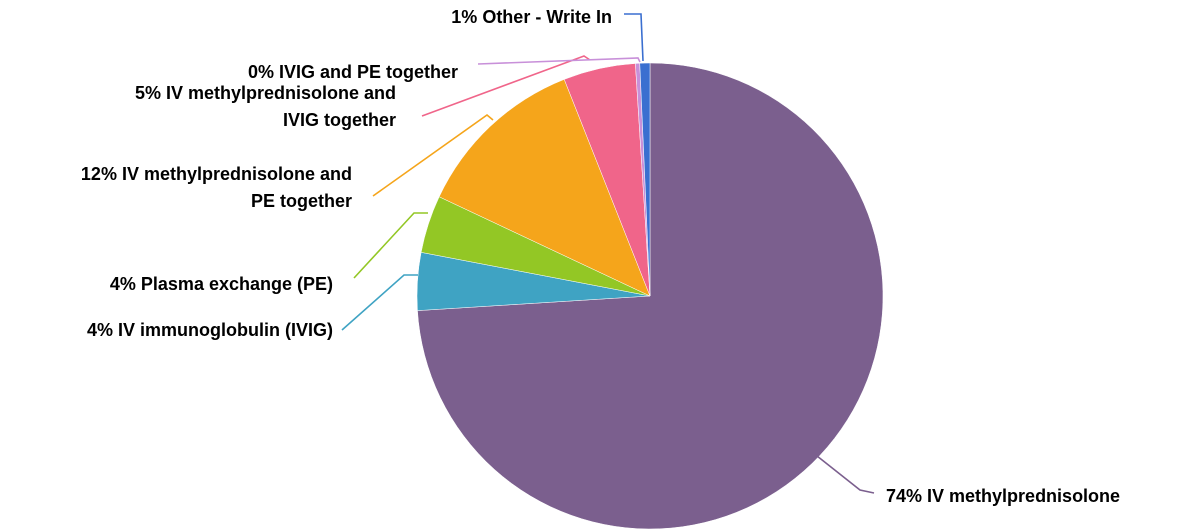  I want to click on pie-slice-other-write-in, so click(645, 179).